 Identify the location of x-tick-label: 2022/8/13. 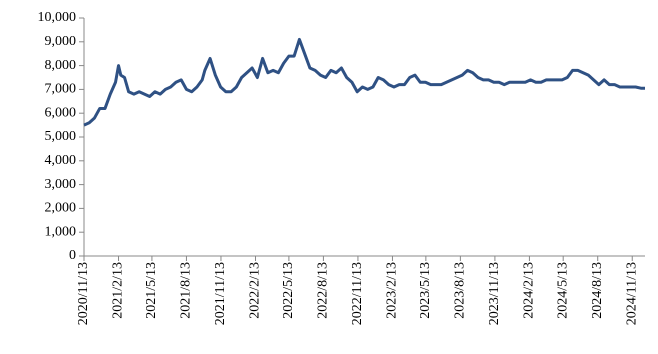
(323, 290).